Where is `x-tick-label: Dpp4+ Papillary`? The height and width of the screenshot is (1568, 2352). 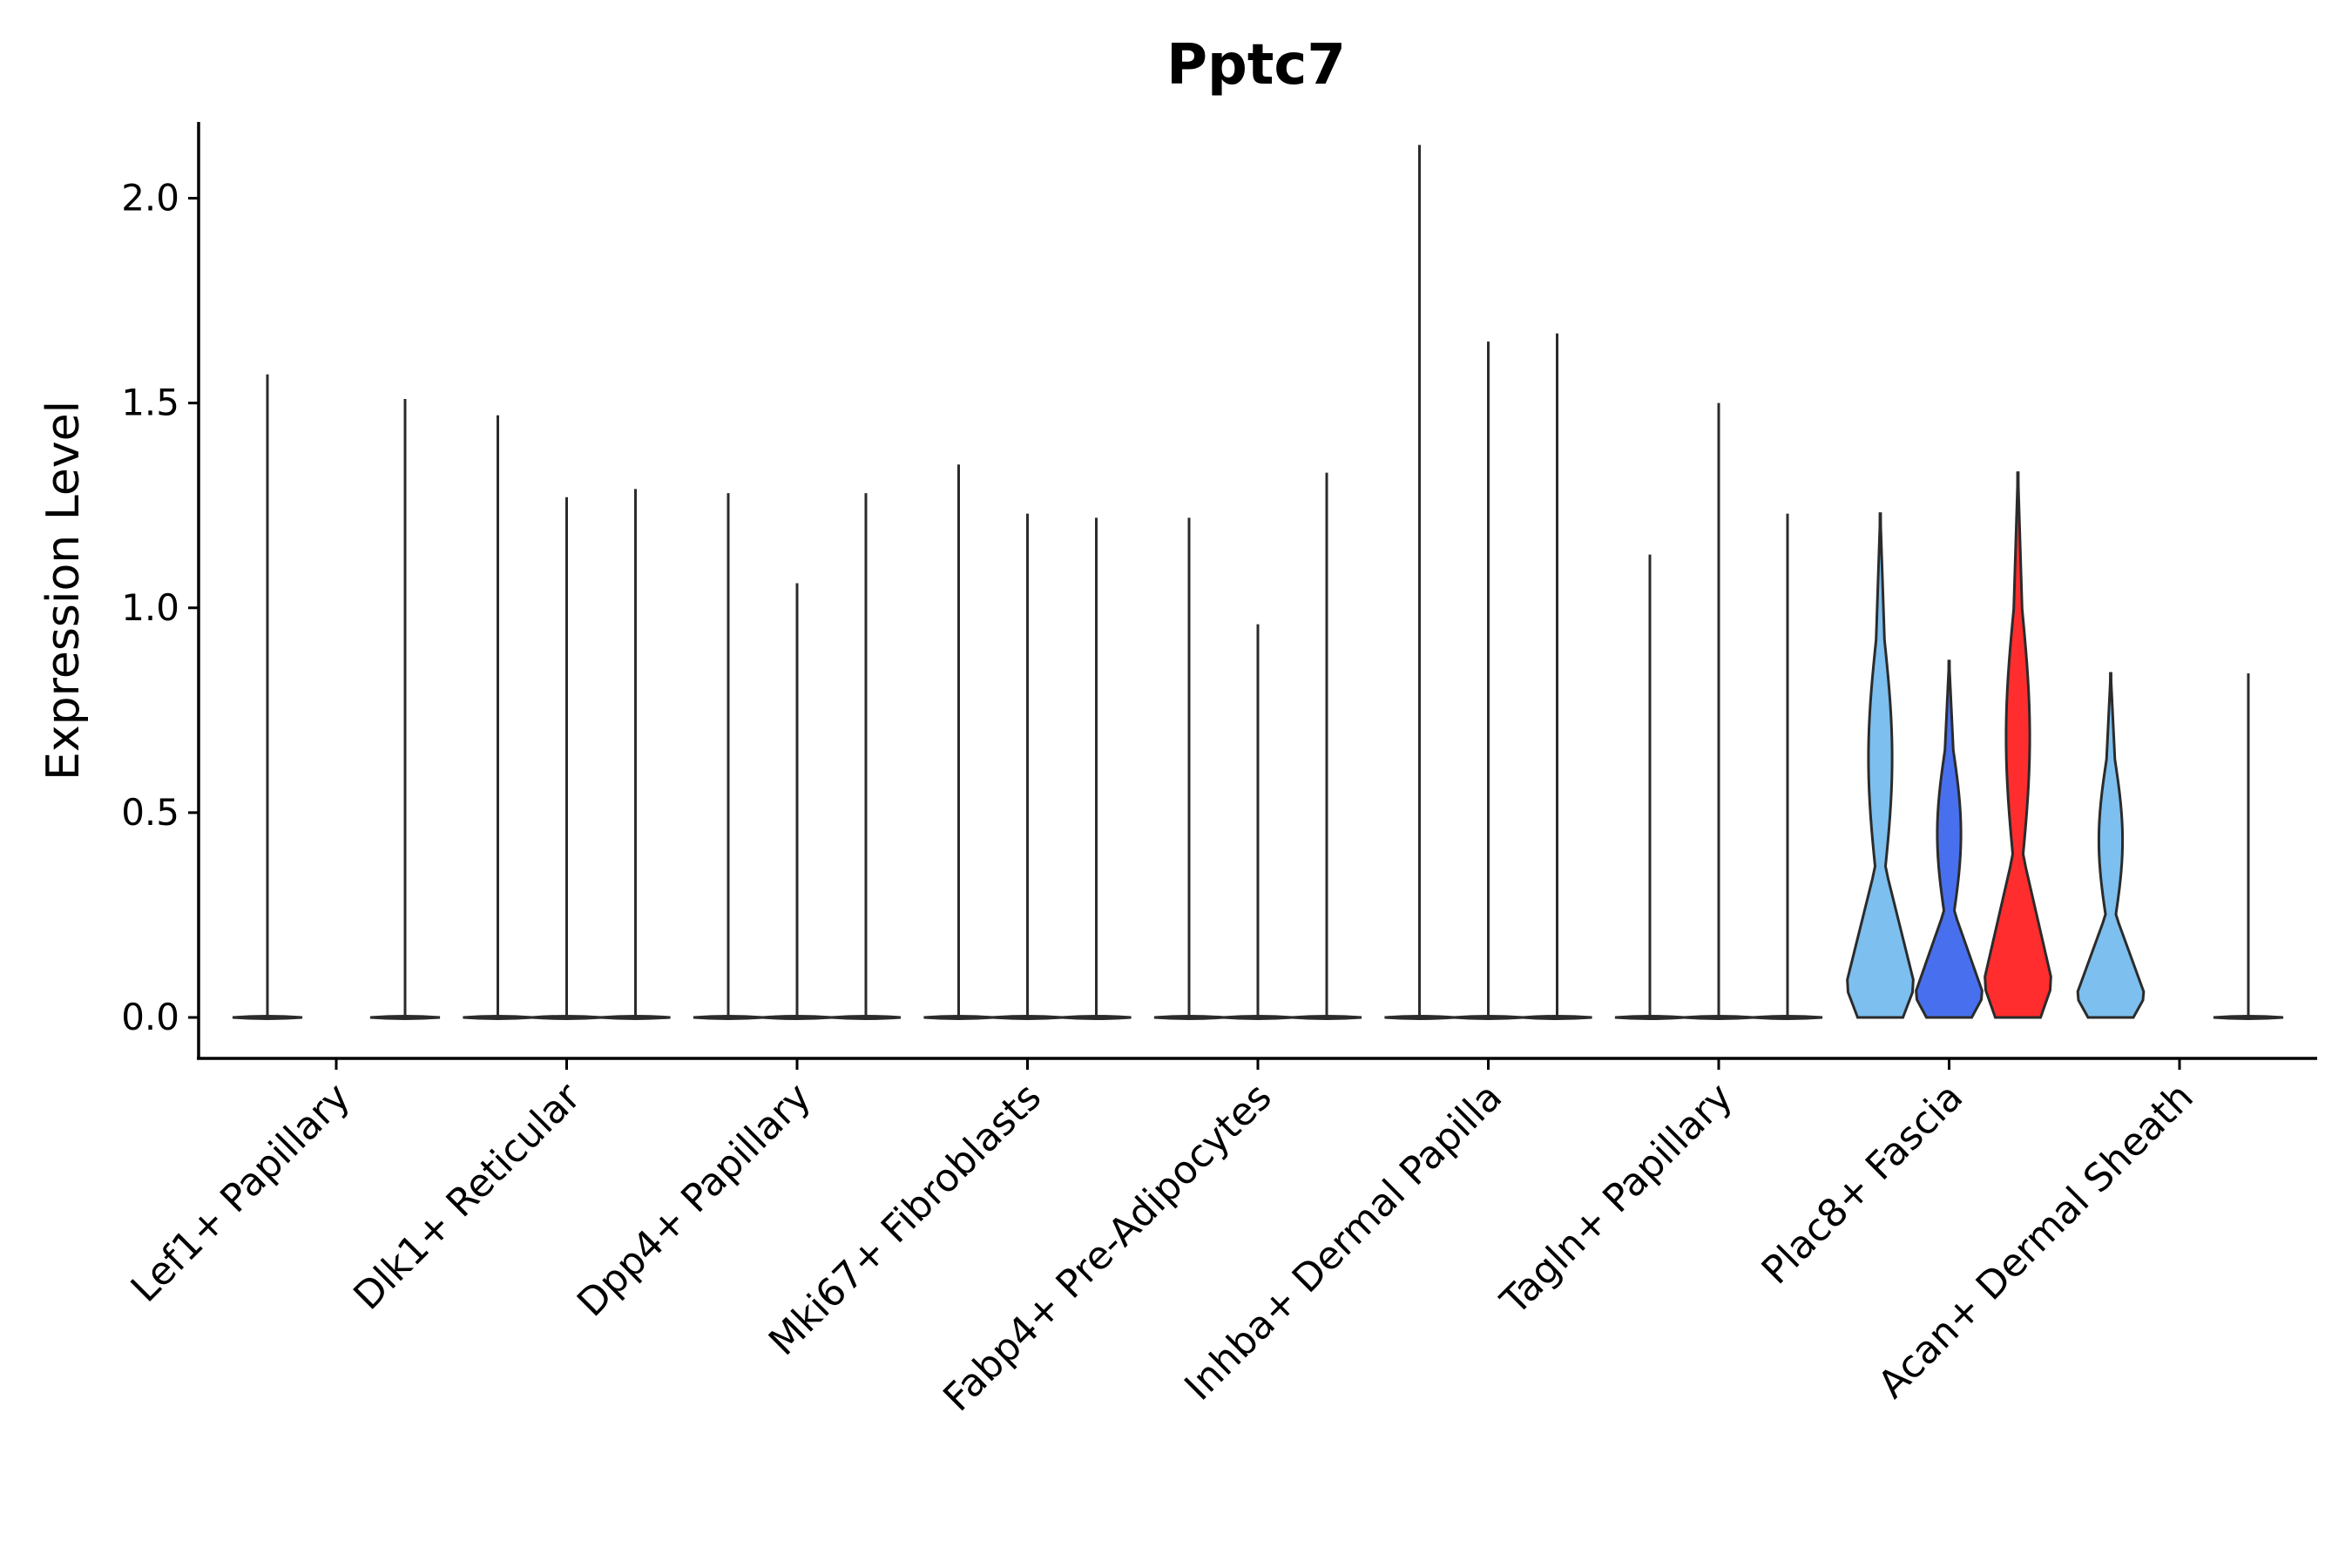 x-tick-label: Dpp4+ Papillary is located at coordinates (694, 1201).